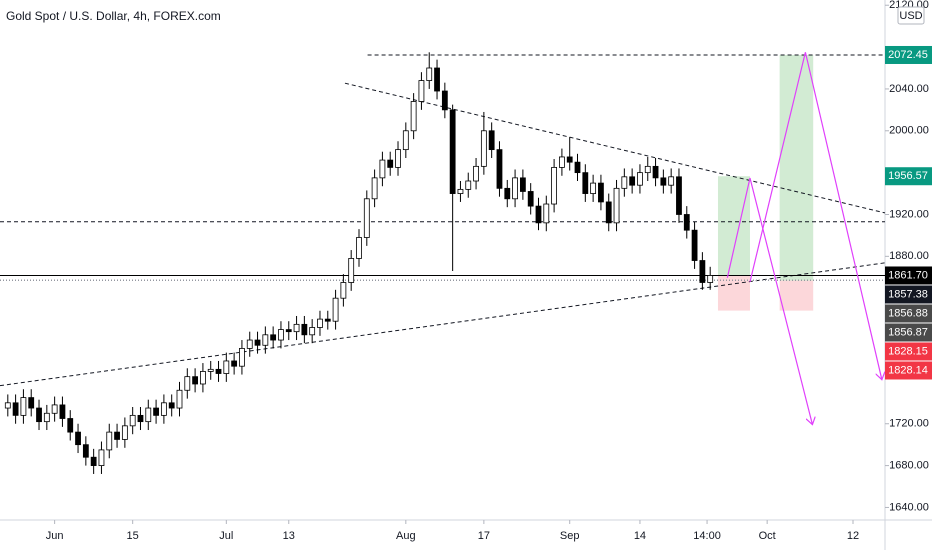 This screenshot has height=550, width=932. What do you see at coordinates (133, 536) in the screenshot?
I see `x-tick-label: 15` at bounding box center [133, 536].